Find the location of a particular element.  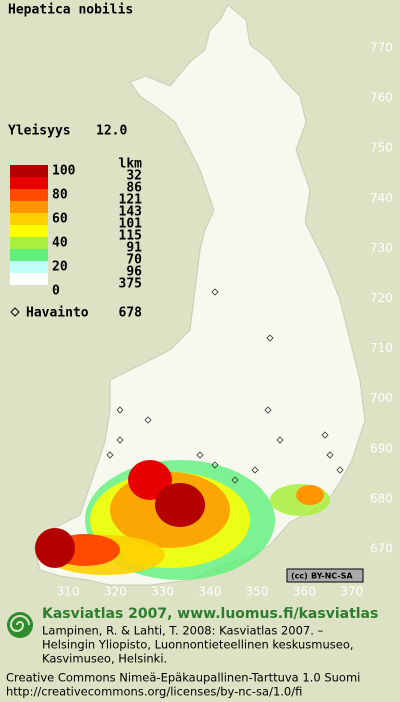

legend-scale-label: 20 is located at coordinates (60, 267).